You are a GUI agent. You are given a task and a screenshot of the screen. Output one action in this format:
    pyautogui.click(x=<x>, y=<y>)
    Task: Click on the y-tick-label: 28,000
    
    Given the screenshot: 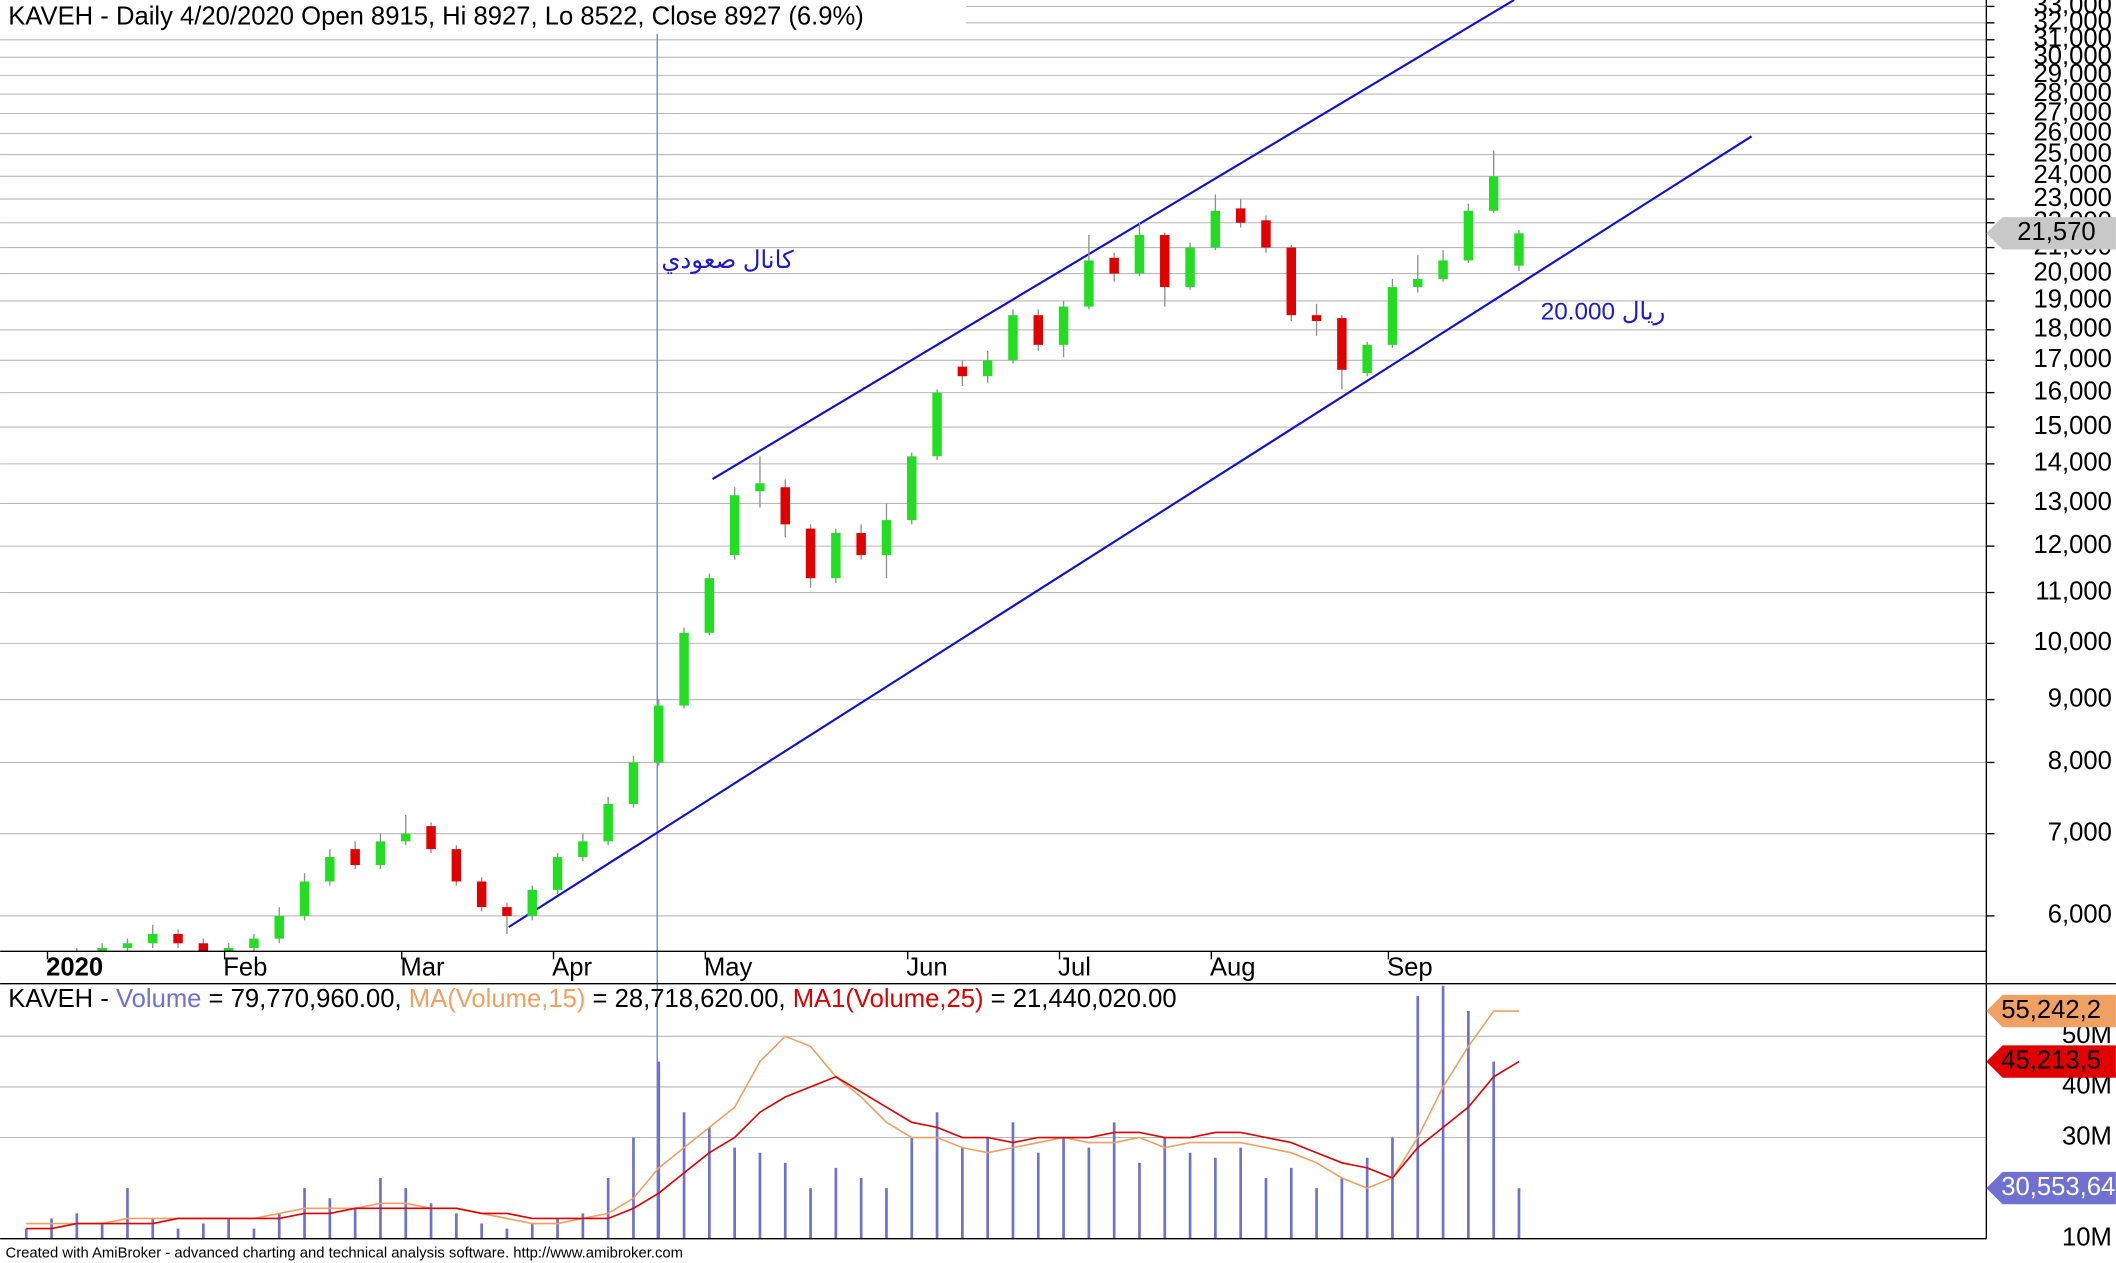 What is the action you would take?
    pyautogui.click(x=2072, y=93)
    